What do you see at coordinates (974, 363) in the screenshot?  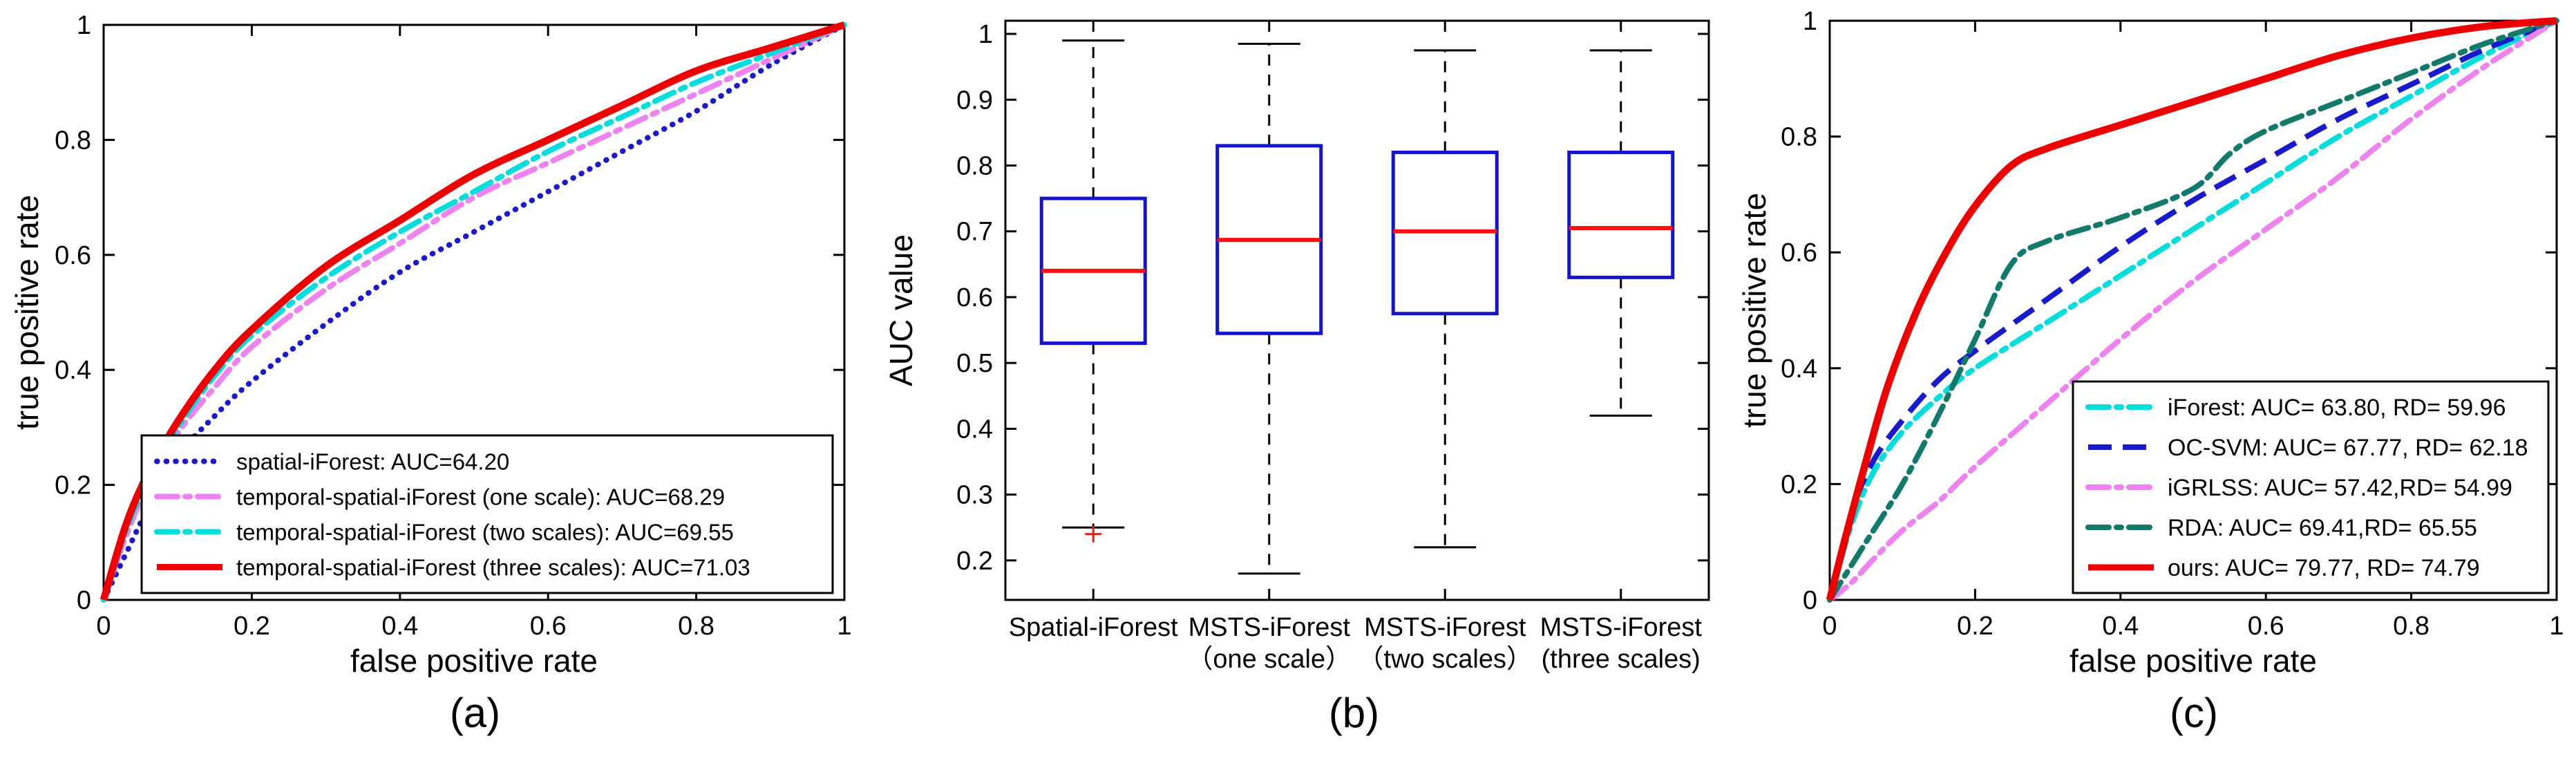 I see `y-tick-label: 0.5` at bounding box center [974, 363].